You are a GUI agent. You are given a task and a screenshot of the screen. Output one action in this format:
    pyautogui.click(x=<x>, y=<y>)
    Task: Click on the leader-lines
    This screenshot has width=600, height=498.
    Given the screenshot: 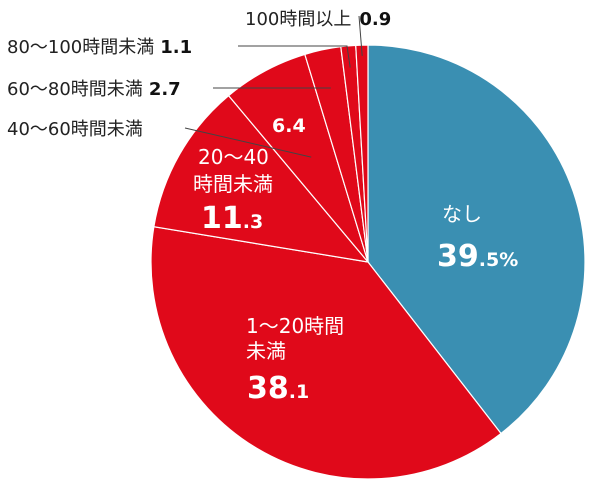 What is the action you would take?
    pyautogui.click(x=273, y=86)
    